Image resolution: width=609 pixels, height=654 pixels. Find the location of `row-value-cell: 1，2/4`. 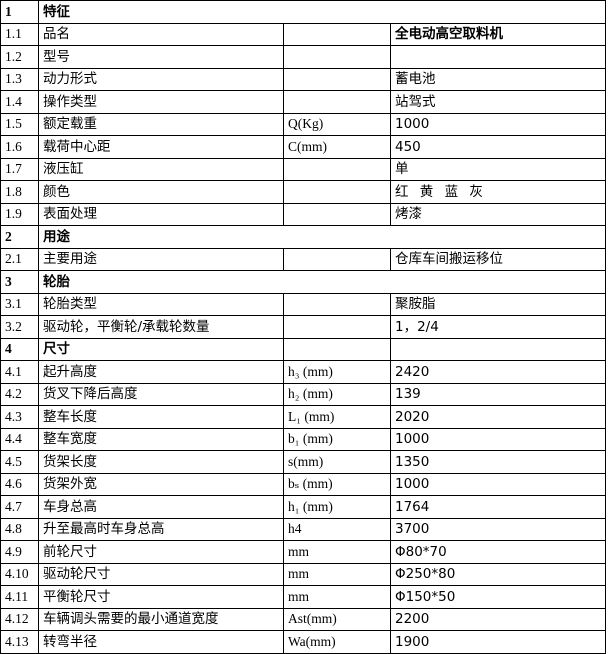

row-value-cell: 1，2/4 is located at coordinates (498, 327).